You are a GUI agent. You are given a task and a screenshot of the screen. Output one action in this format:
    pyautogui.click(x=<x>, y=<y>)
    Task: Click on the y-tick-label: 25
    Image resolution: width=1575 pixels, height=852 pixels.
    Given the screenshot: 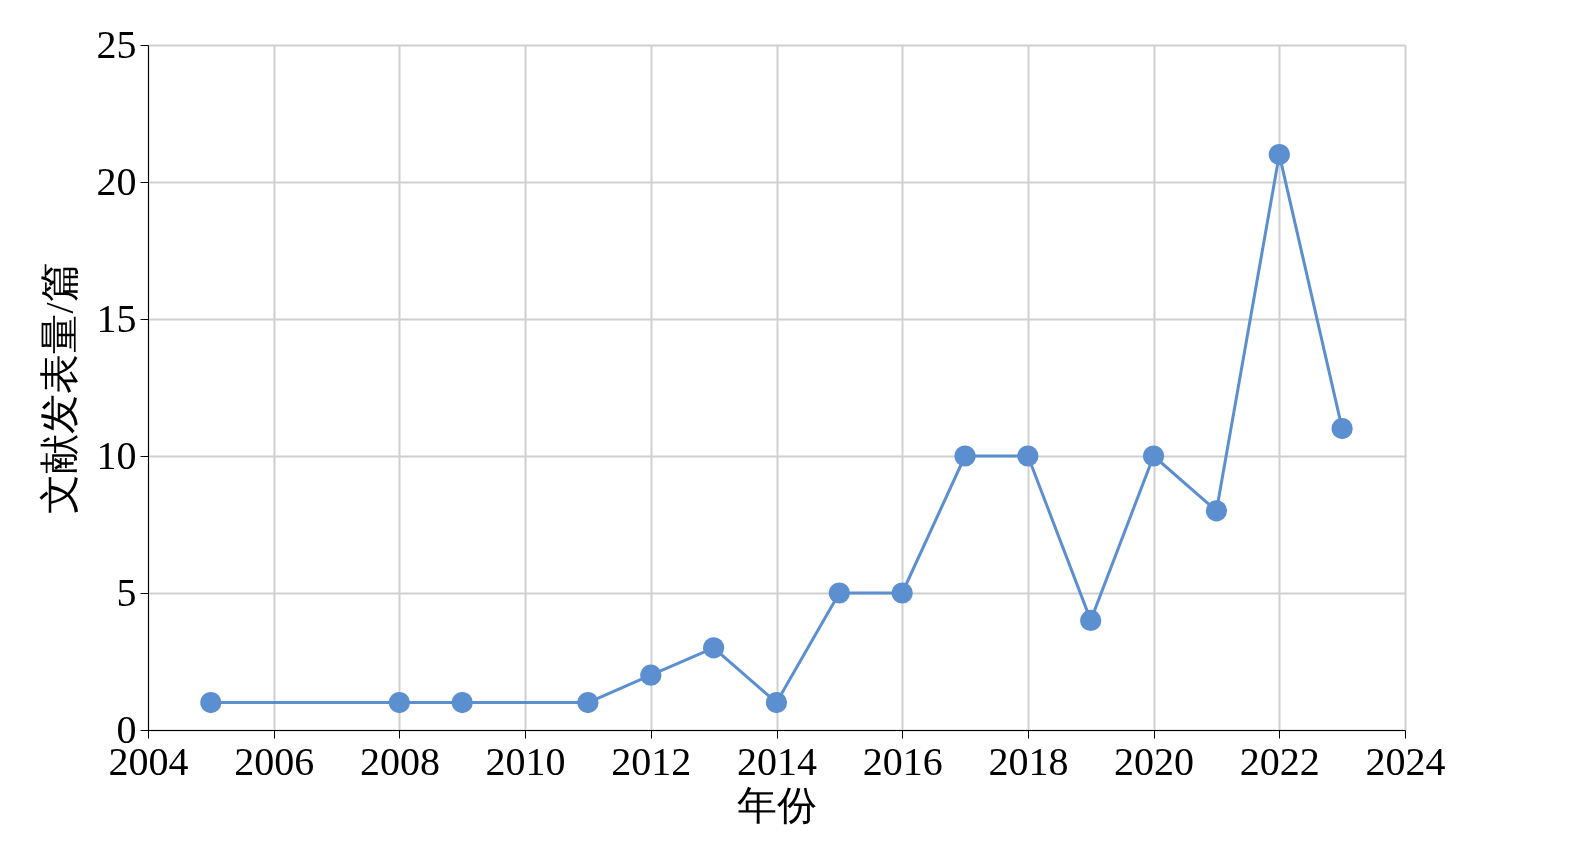 What is the action you would take?
    pyautogui.click(x=116, y=44)
    